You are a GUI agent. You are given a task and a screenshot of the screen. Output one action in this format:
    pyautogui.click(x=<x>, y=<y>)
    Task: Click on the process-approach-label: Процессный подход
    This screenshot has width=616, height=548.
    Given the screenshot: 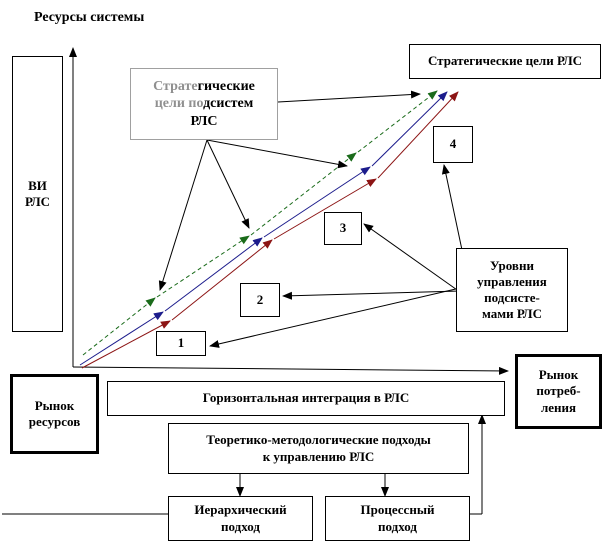 What is the action you would take?
    pyautogui.click(x=397, y=518)
    